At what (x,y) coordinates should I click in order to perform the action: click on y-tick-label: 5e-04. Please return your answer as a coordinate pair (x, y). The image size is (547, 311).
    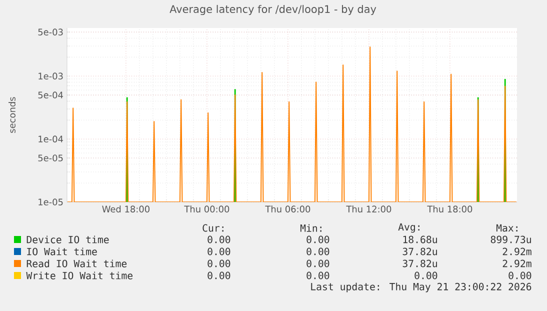
    Looking at the image, I should click on (50, 95).